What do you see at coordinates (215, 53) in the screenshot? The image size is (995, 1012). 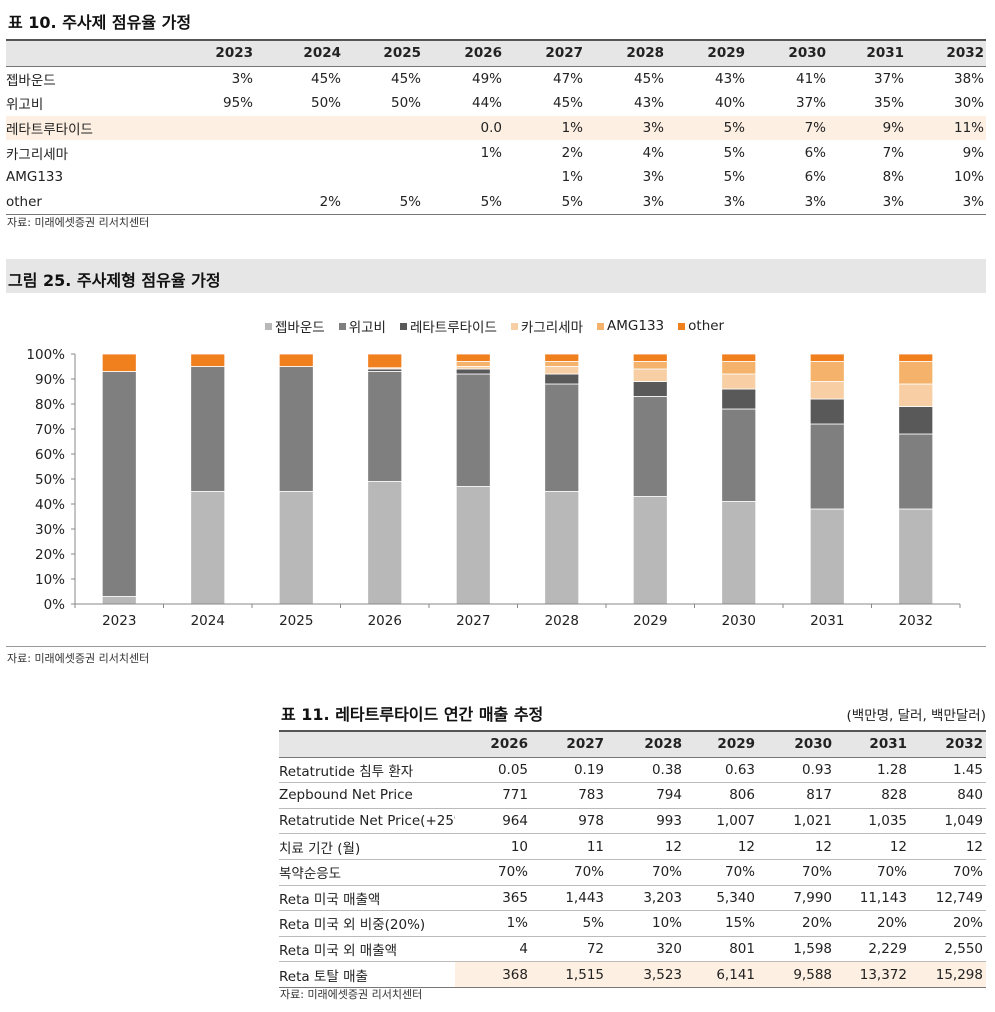 I see `header-year: 2023` at bounding box center [215, 53].